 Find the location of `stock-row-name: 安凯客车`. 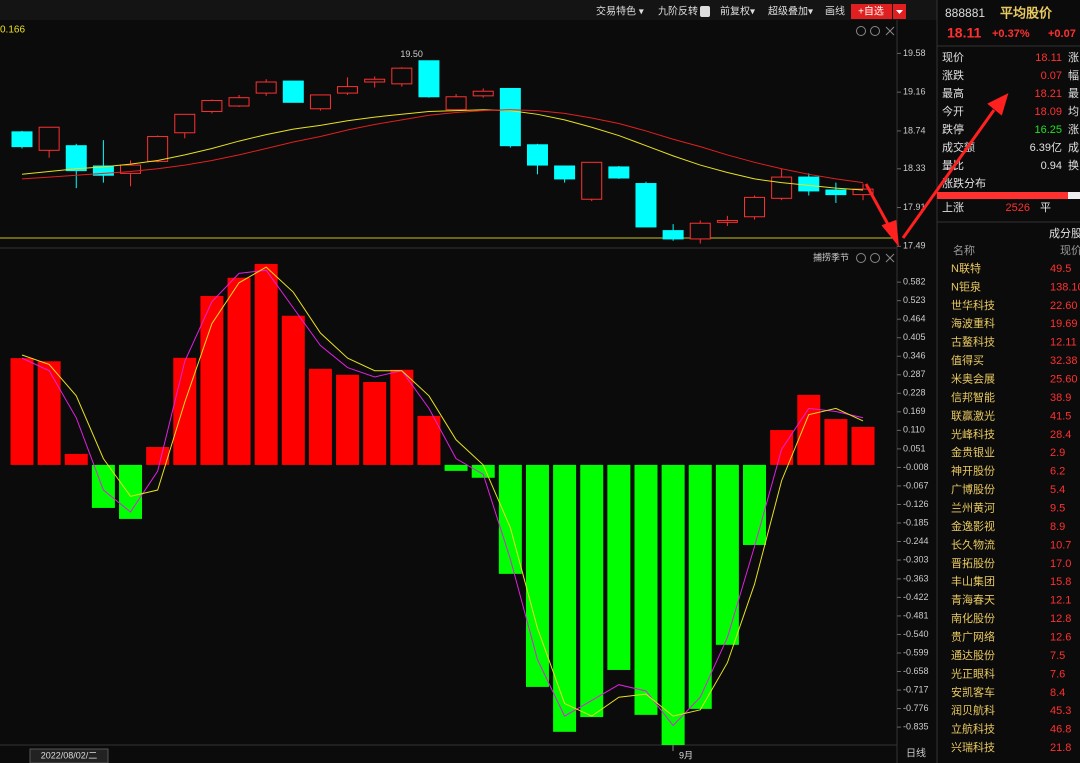

stock-row-name: 安凯客车 is located at coordinates (973, 692).